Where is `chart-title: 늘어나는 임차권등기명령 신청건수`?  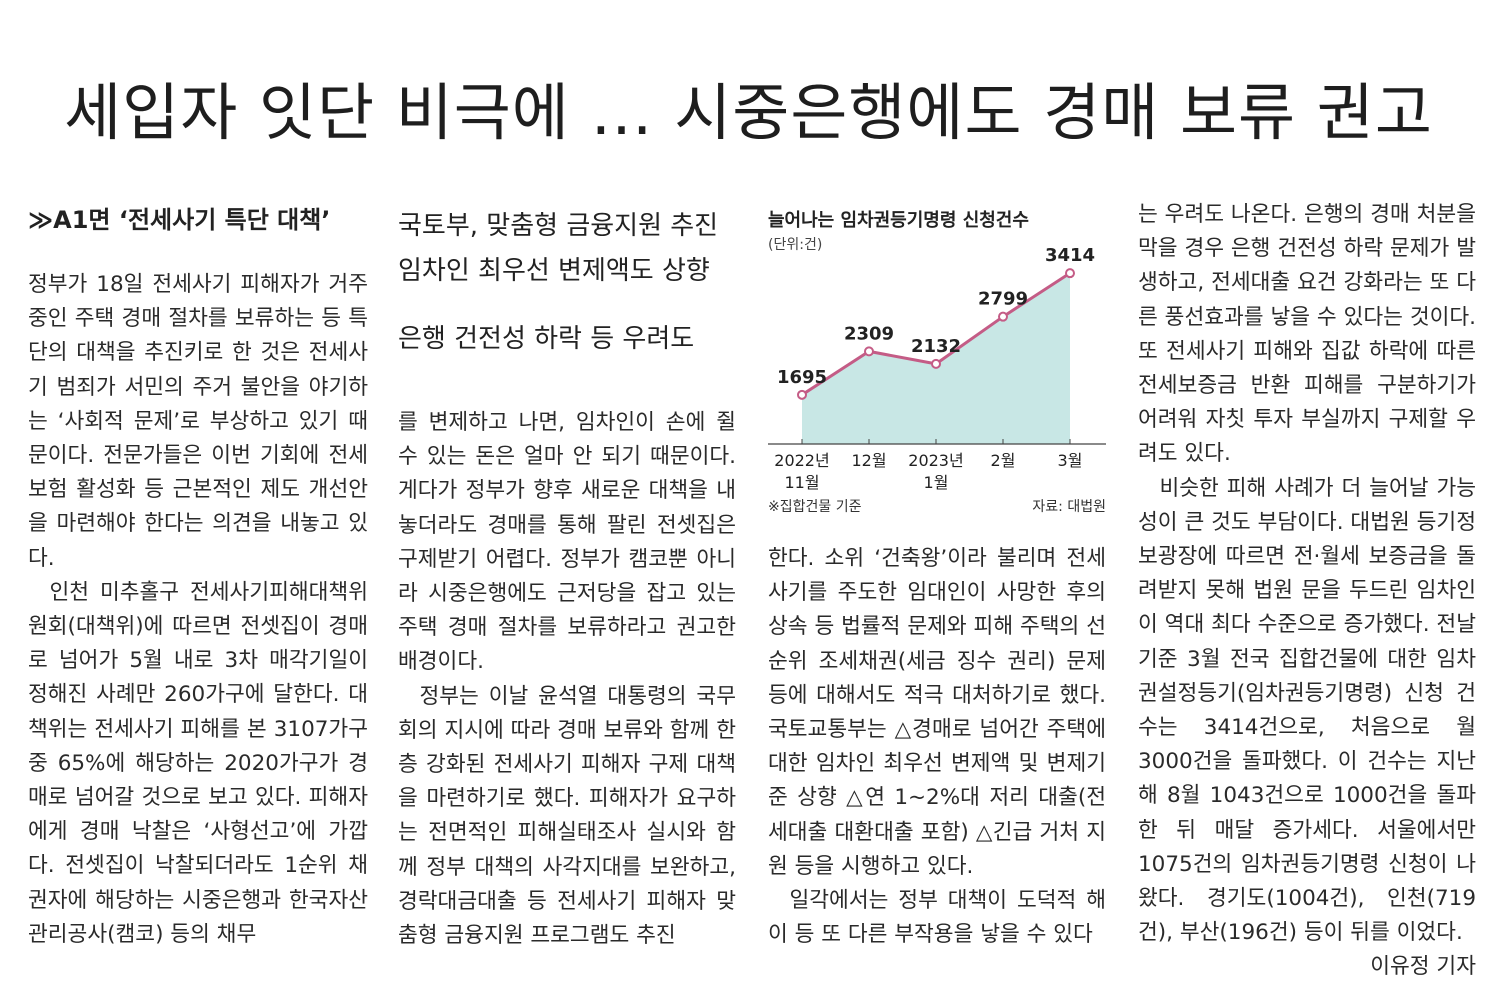 chart-title: 늘어나는 임차권등기명령 신청건수 is located at coordinates (898, 220).